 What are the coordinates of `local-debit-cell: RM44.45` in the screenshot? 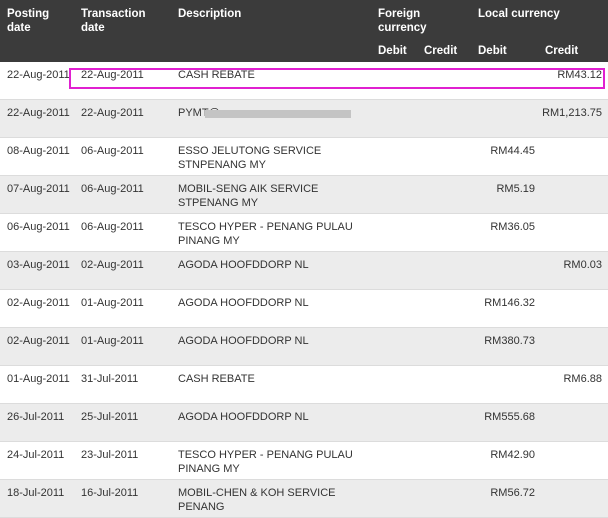 It's located at (512, 151).